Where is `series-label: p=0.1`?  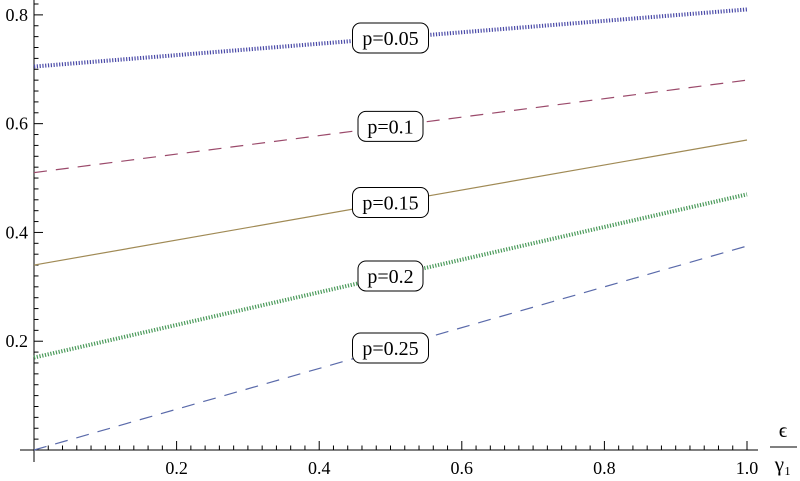
series-label: p=0.1 is located at coordinates (390, 126).